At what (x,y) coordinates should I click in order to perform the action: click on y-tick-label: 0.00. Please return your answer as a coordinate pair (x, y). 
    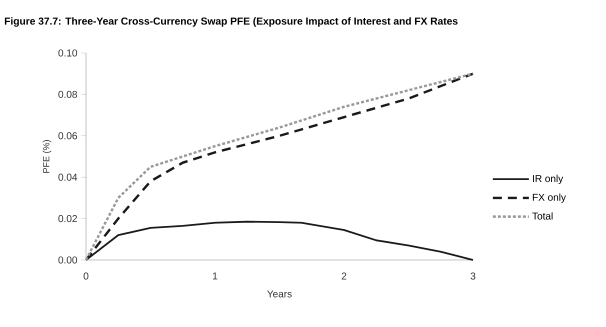
    Looking at the image, I should click on (68, 260).